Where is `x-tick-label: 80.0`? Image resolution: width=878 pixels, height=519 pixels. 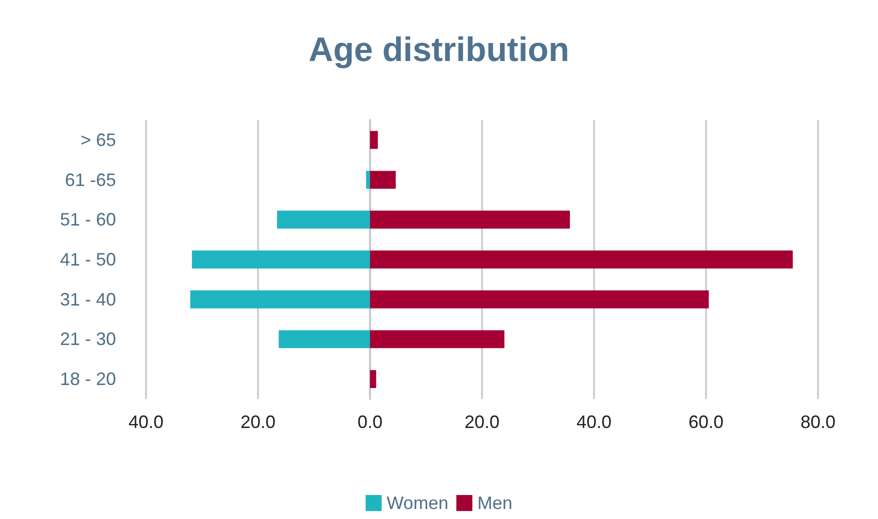 x-tick-label: 80.0 is located at coordinates (818, 422).